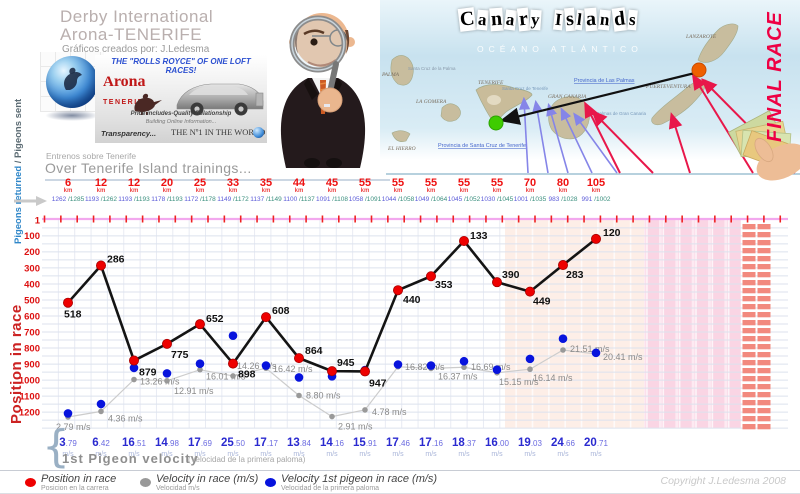 The image size is (800, 494). I want to click on chart-zone-final-trainings, so click(574, 323).